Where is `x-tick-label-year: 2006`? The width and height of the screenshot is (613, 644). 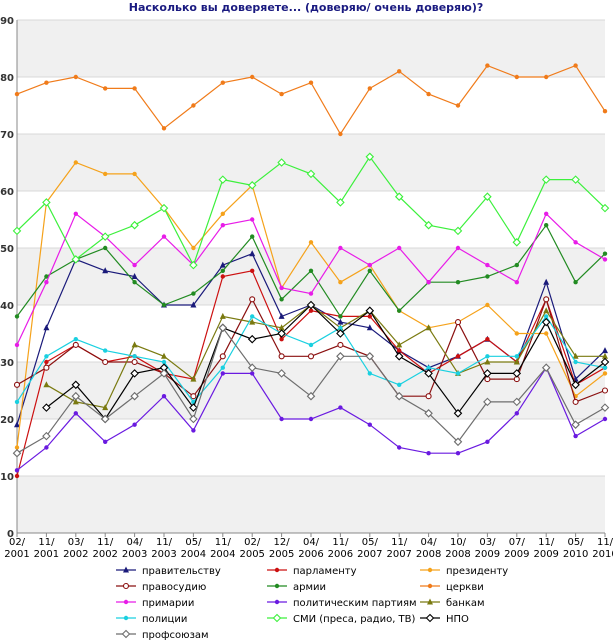
x-tick-label-year: 2006 is located at coordinates (340, 554).